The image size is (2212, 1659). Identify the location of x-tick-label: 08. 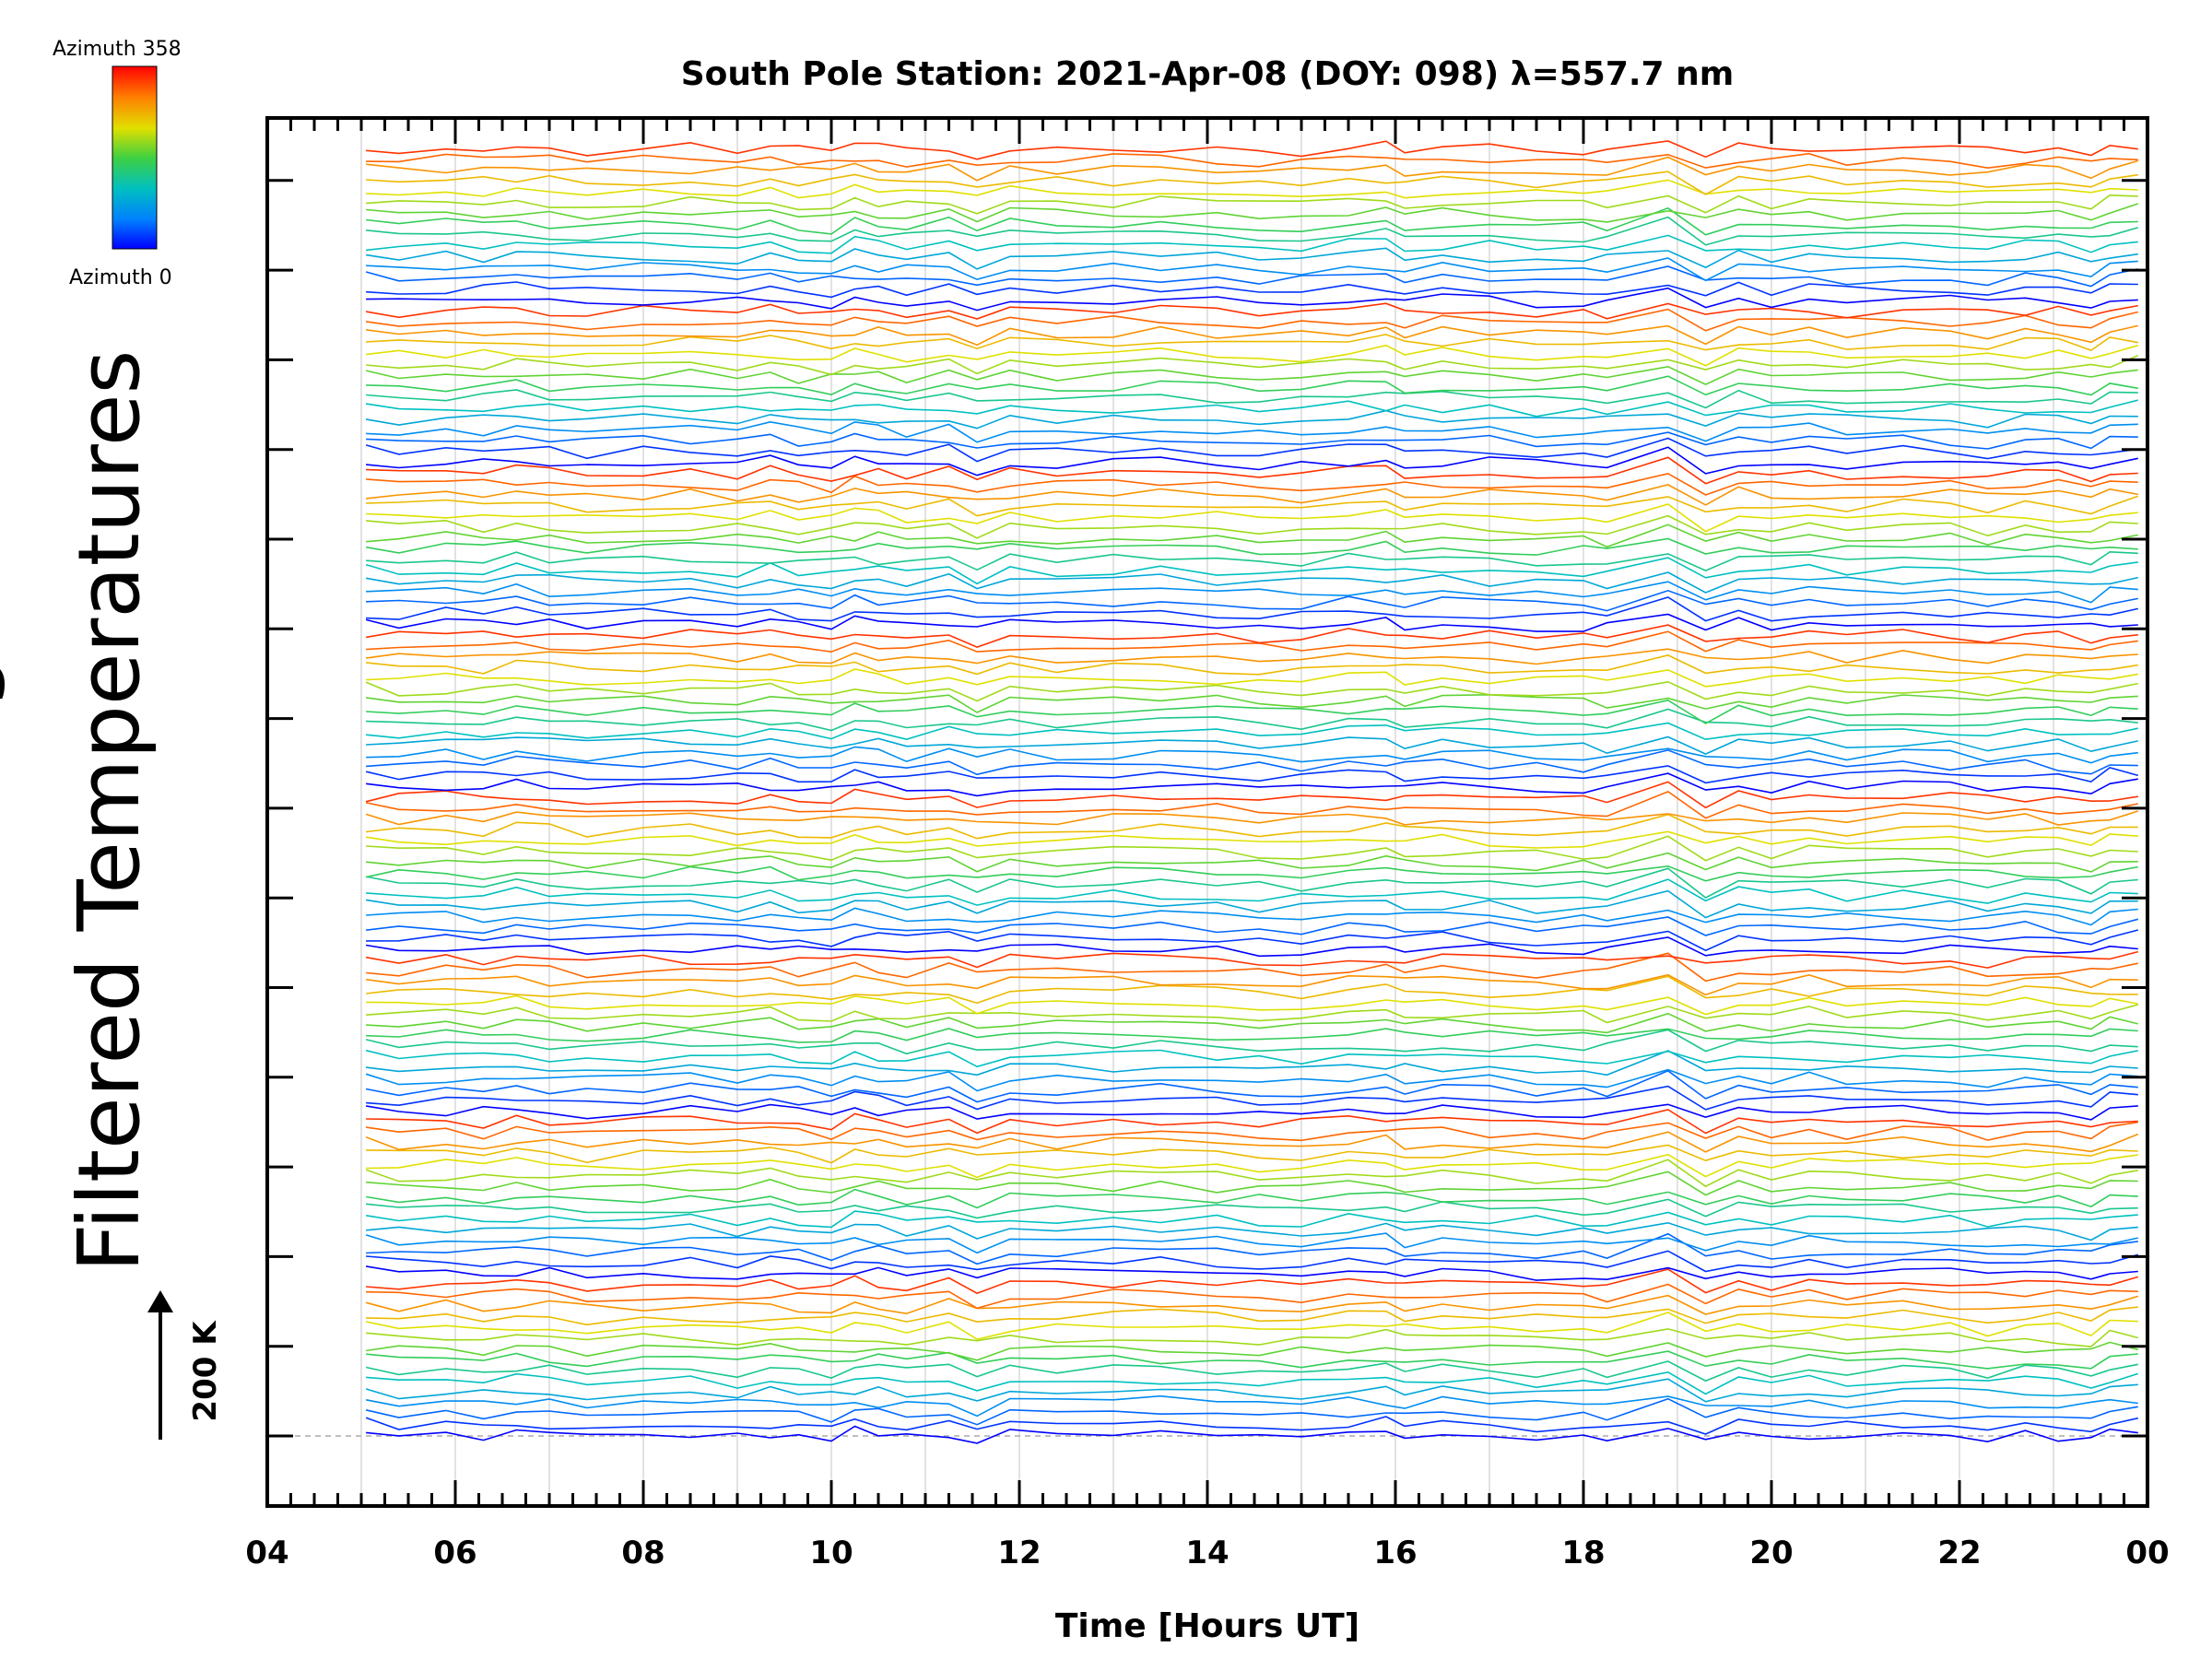
(643, 1553).